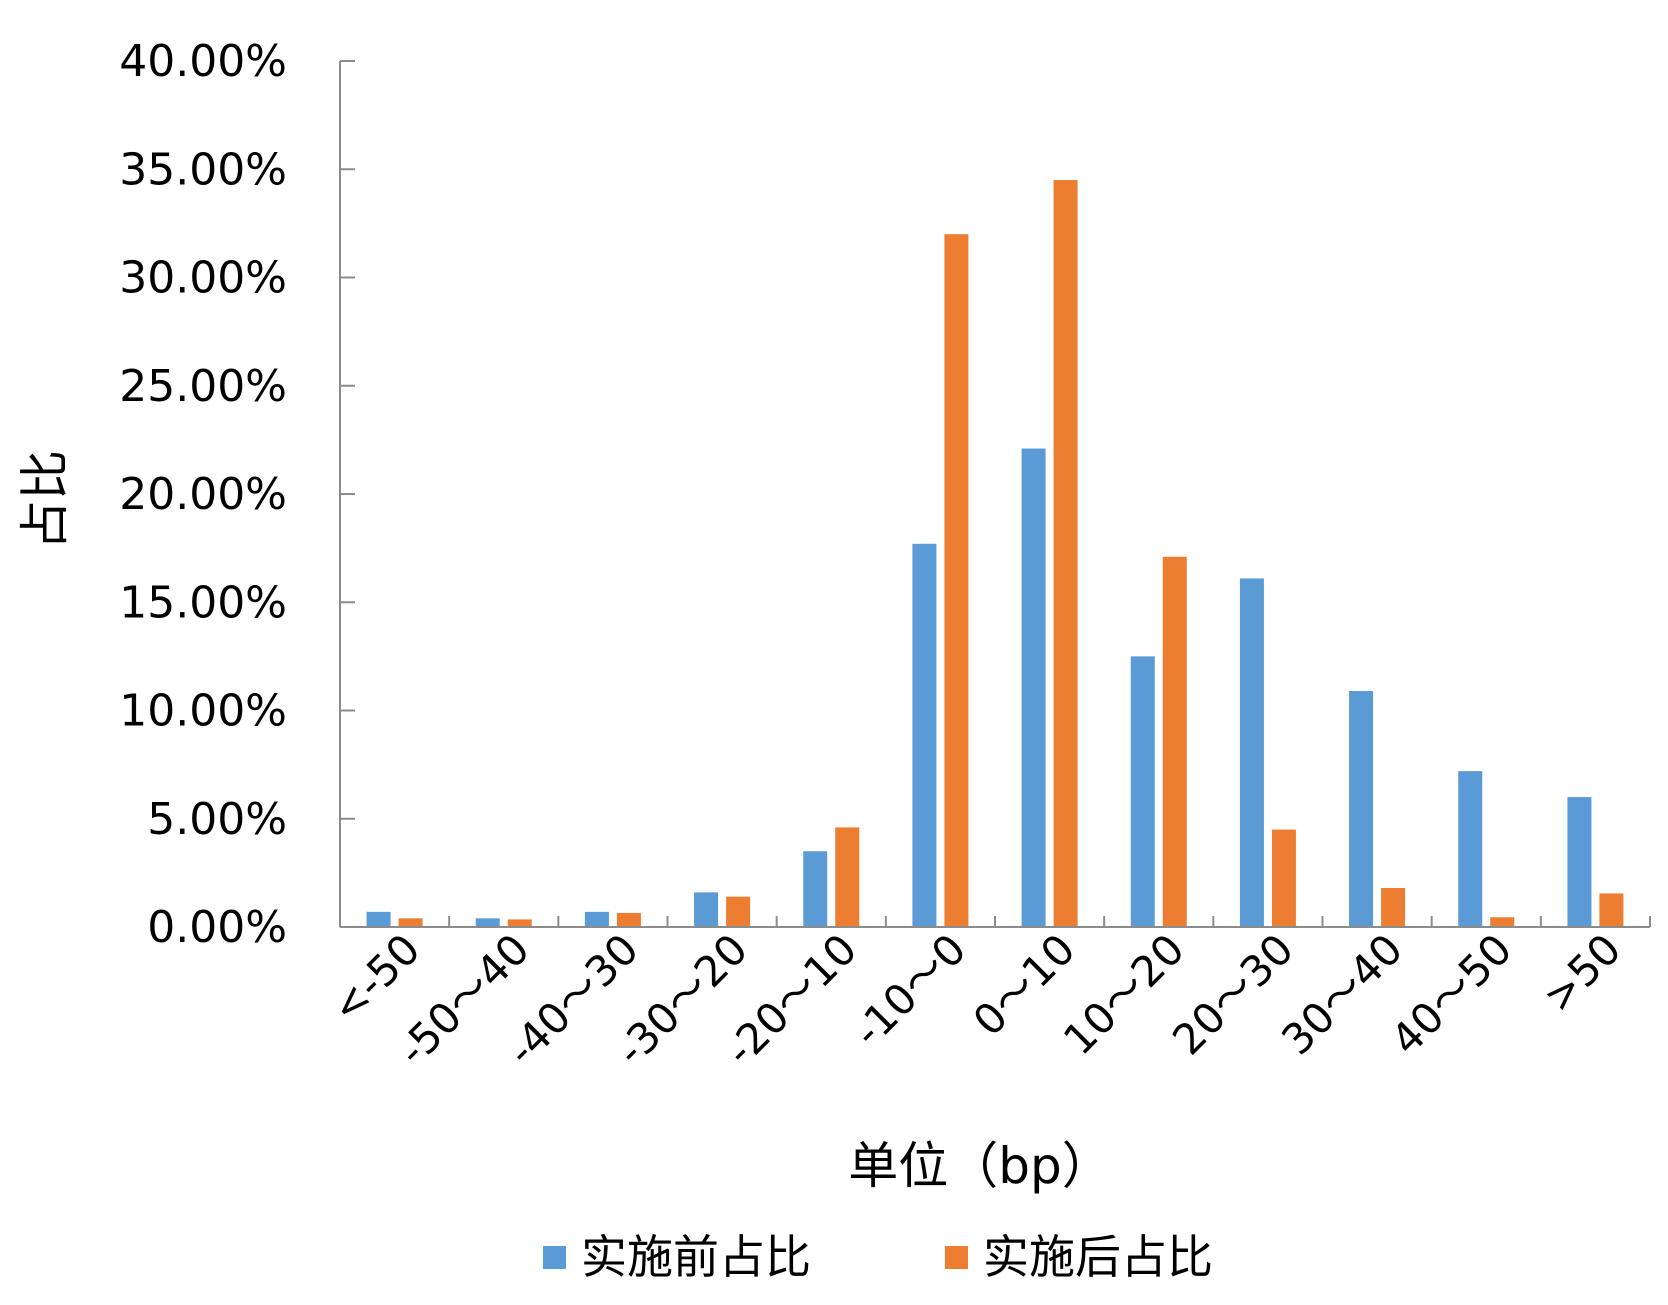 This screenshot has width=1668, height=1305. Describe the element at coordinates (878, 1257) in the screenshot. I see `legend: 实施前占比 实施后占比` at that location.